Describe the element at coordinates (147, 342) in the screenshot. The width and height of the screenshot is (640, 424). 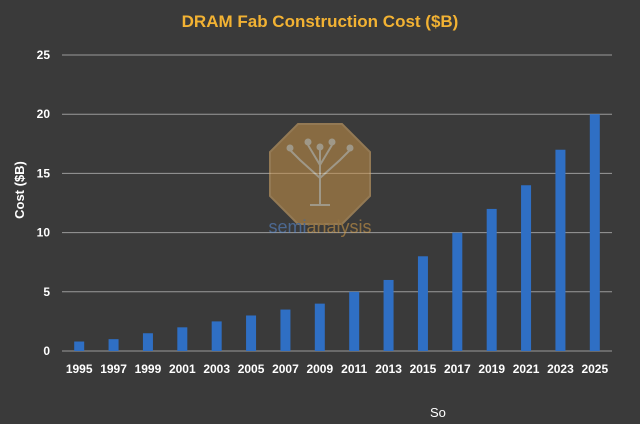
I see `bar-1999` at that location.